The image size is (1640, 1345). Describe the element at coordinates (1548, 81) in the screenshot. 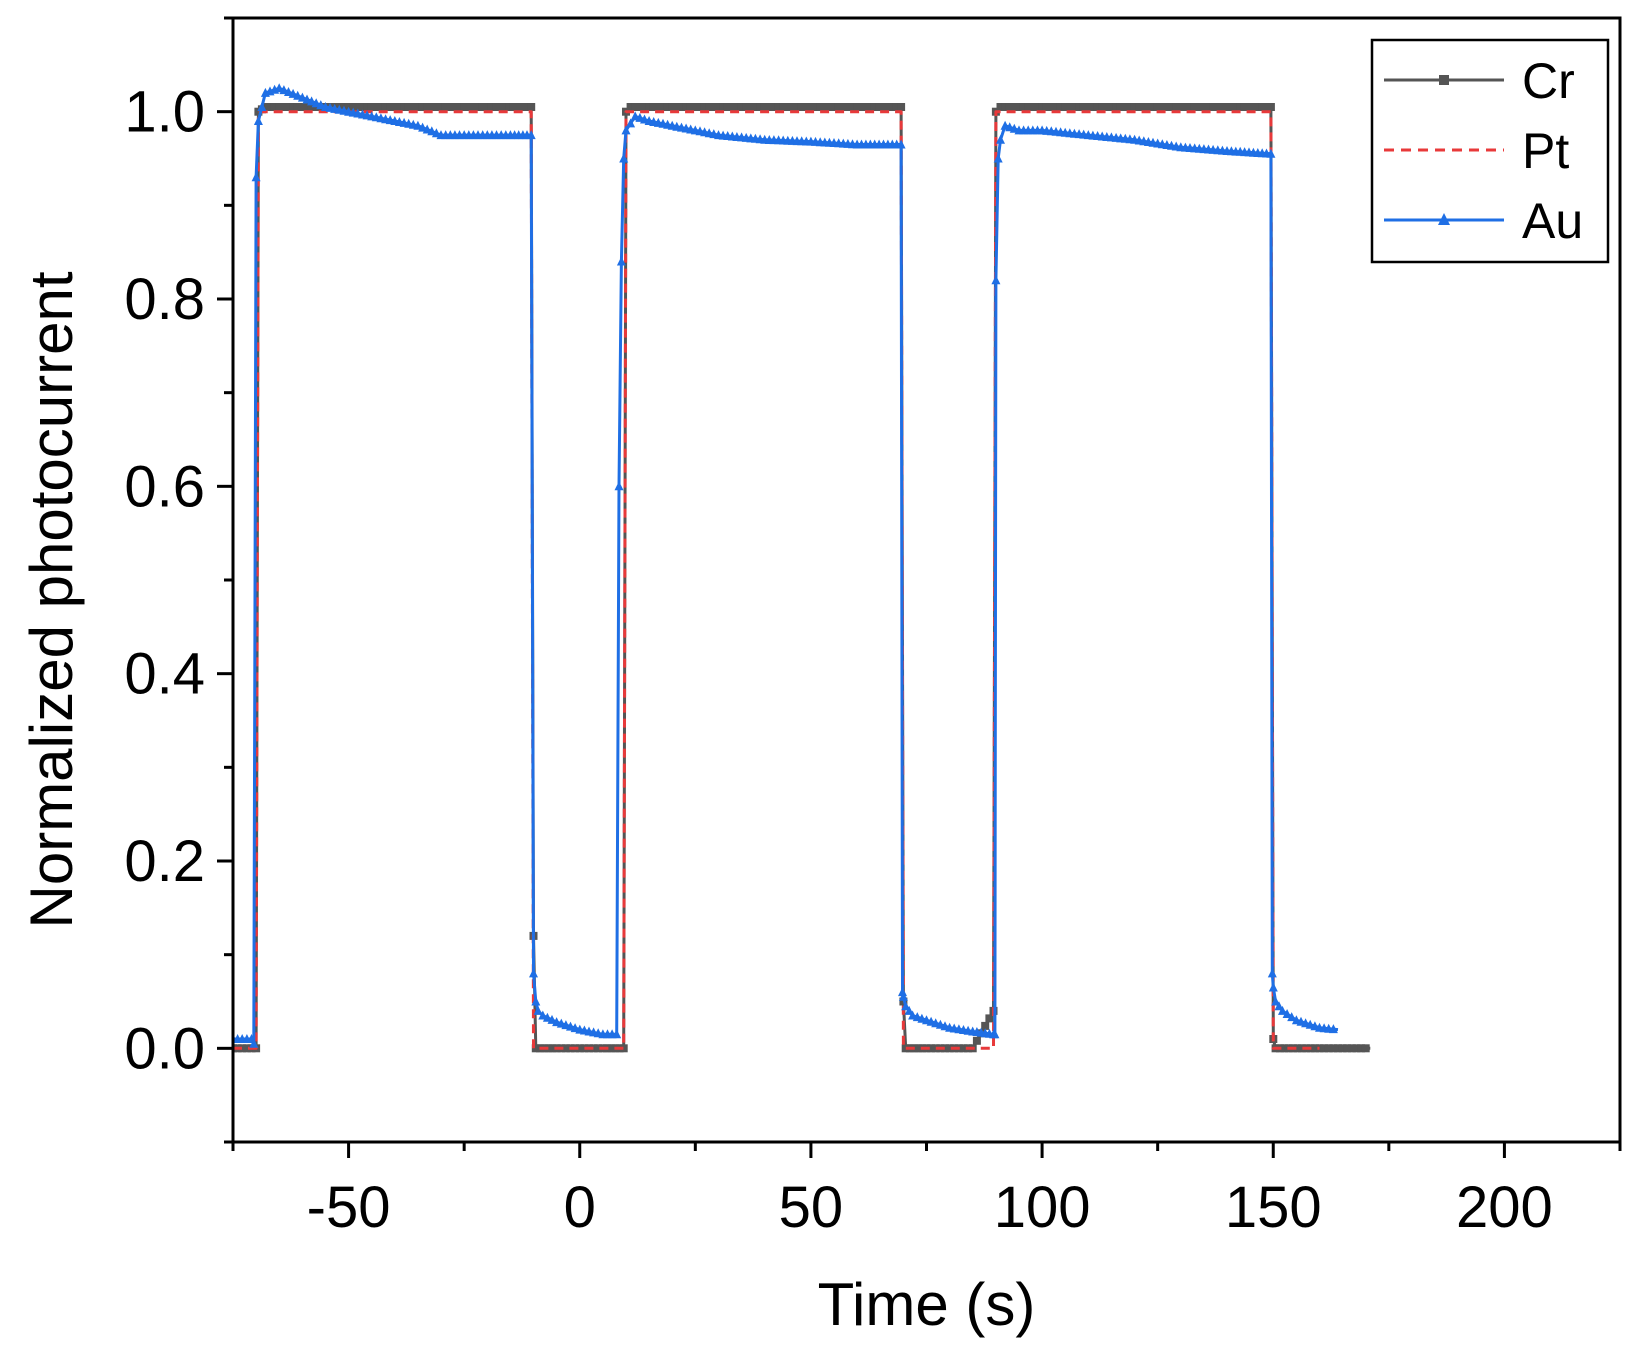

I see `legend-label: Cr` at that location.